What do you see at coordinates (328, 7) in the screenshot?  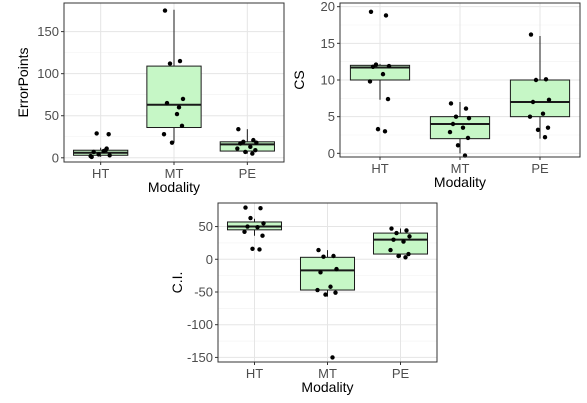 I see `y-tick-label: 20` at bounding box center [328, 7].